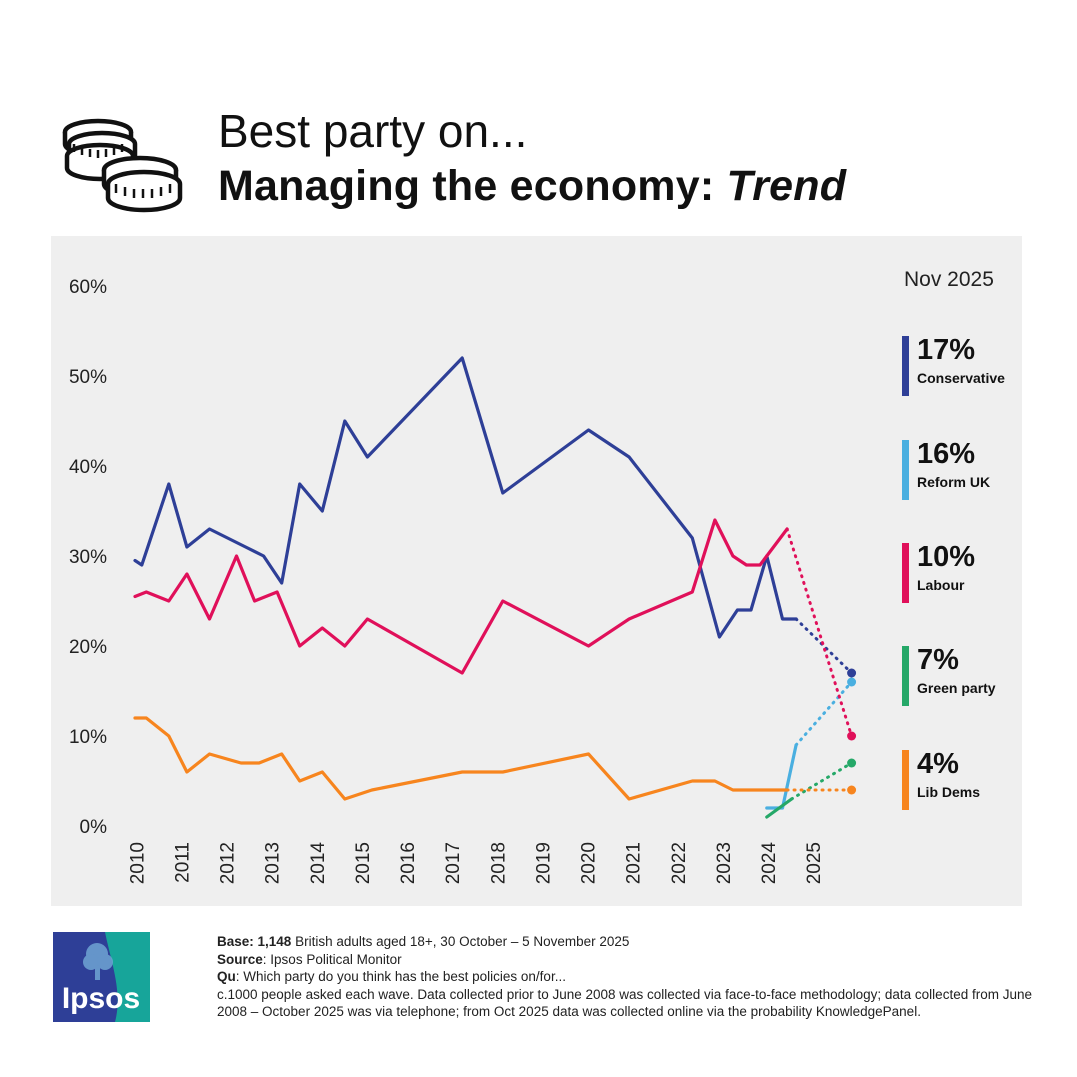  I want to click on x-tick-group: 2014, so click(318, 863).